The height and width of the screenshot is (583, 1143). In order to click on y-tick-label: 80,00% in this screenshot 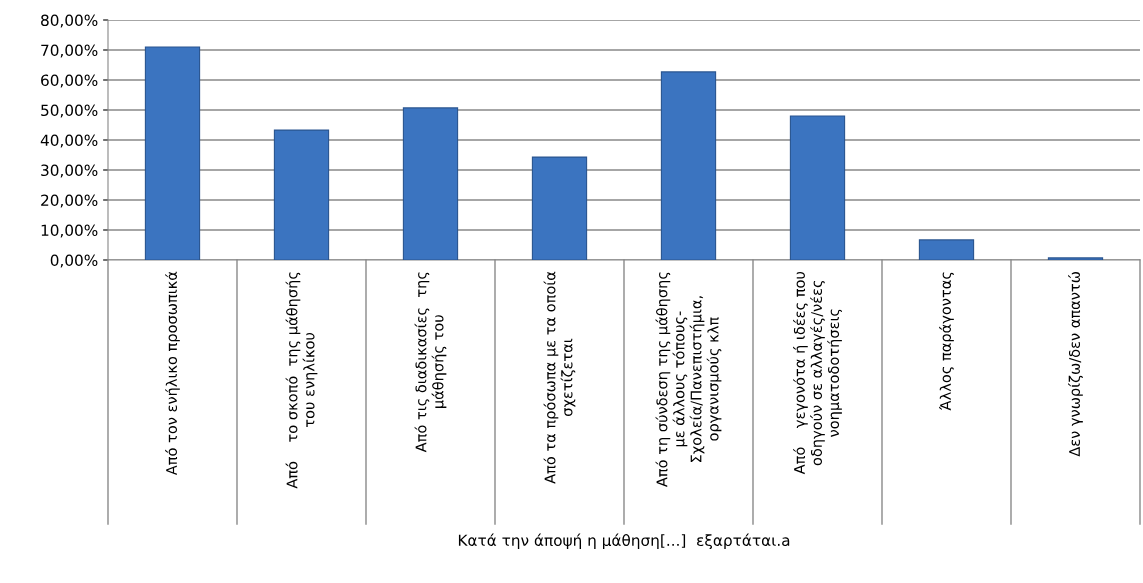, I will do `click(69, 21)`.